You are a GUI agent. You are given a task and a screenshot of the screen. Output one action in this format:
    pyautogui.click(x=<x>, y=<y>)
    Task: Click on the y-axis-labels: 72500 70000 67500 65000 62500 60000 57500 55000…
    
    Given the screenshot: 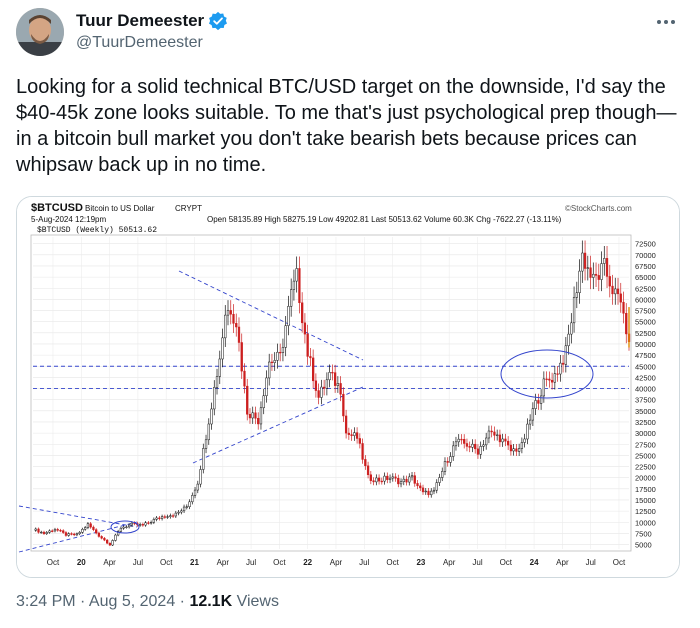 What is the action you would take?
    pyautogui.click(x=645, y=395)
    